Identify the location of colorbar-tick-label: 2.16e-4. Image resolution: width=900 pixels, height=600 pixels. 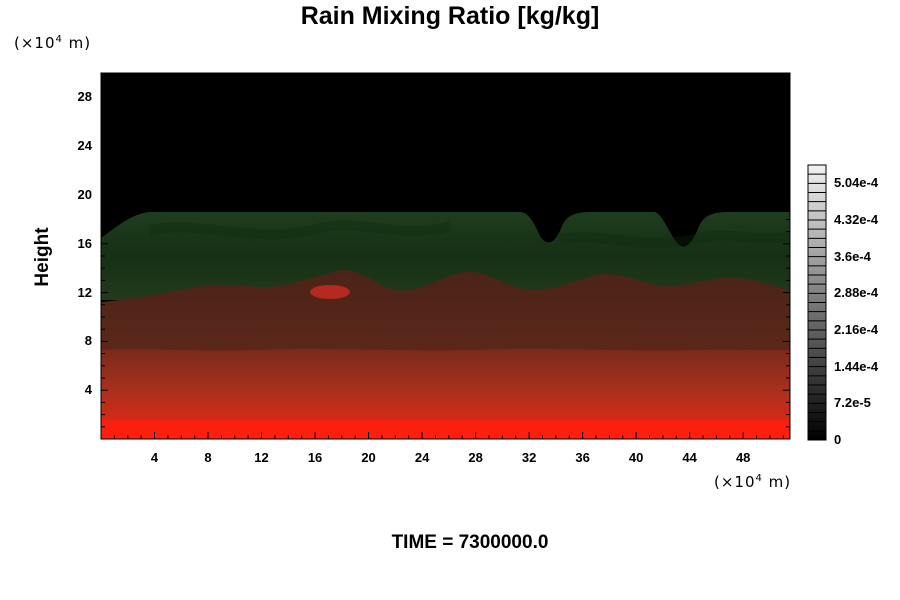
(856, 329).